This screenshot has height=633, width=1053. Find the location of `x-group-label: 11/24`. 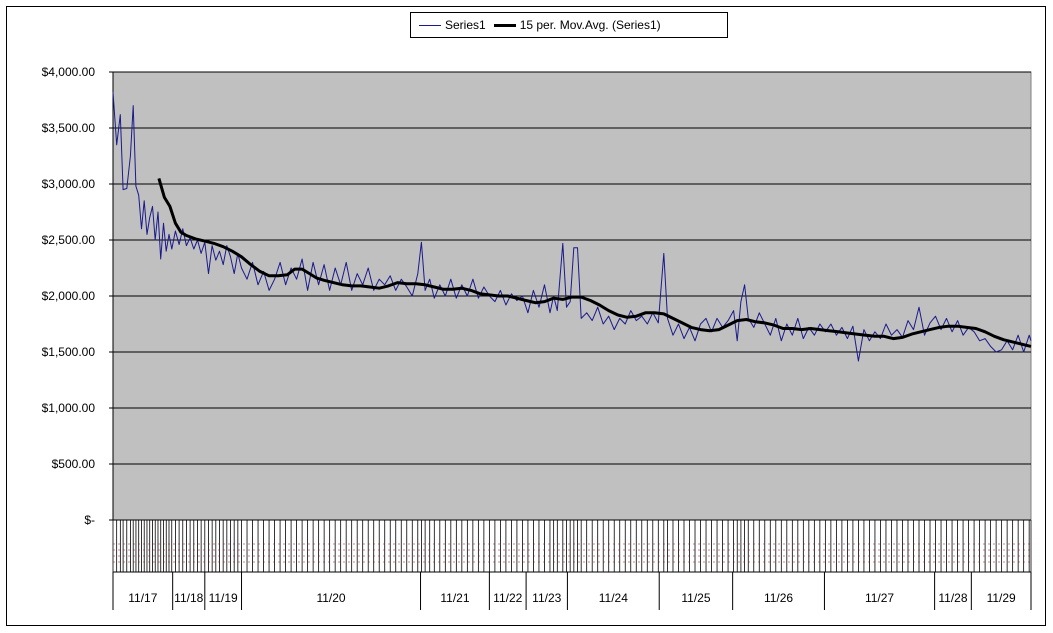

x-group-label: 11/24 is located at coordinates (613, 598).